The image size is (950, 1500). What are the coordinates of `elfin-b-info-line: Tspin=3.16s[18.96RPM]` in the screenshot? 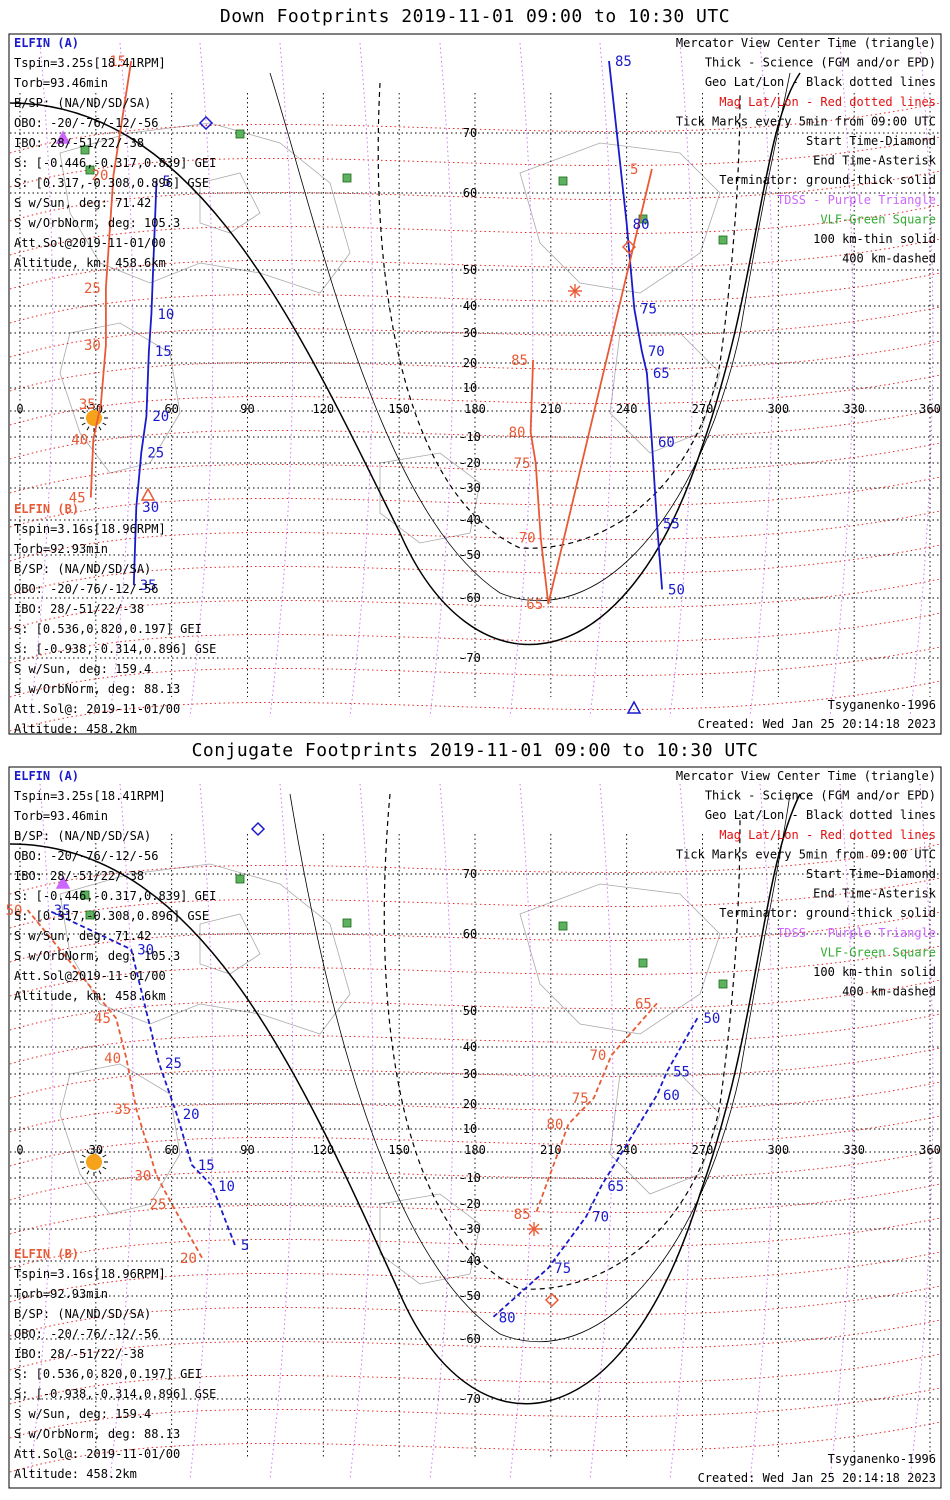 It's located at (90, 1274).